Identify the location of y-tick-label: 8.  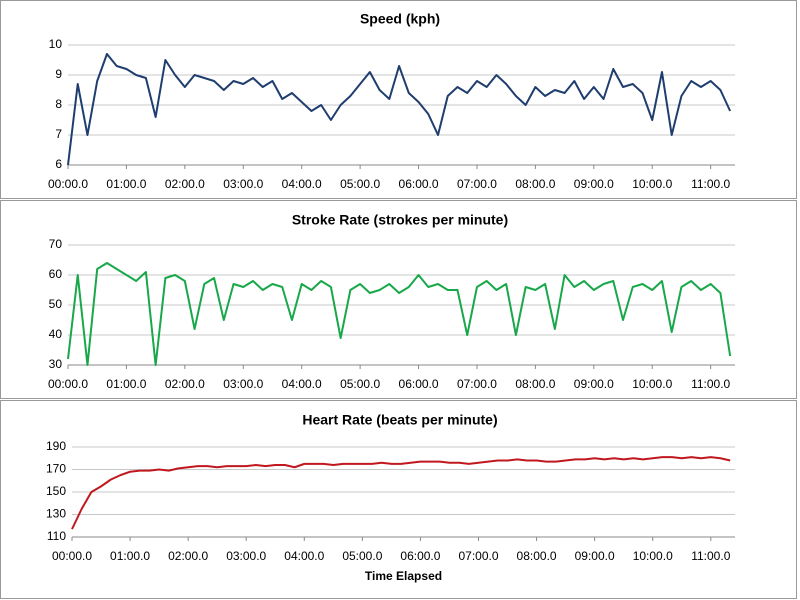
(58, 104).